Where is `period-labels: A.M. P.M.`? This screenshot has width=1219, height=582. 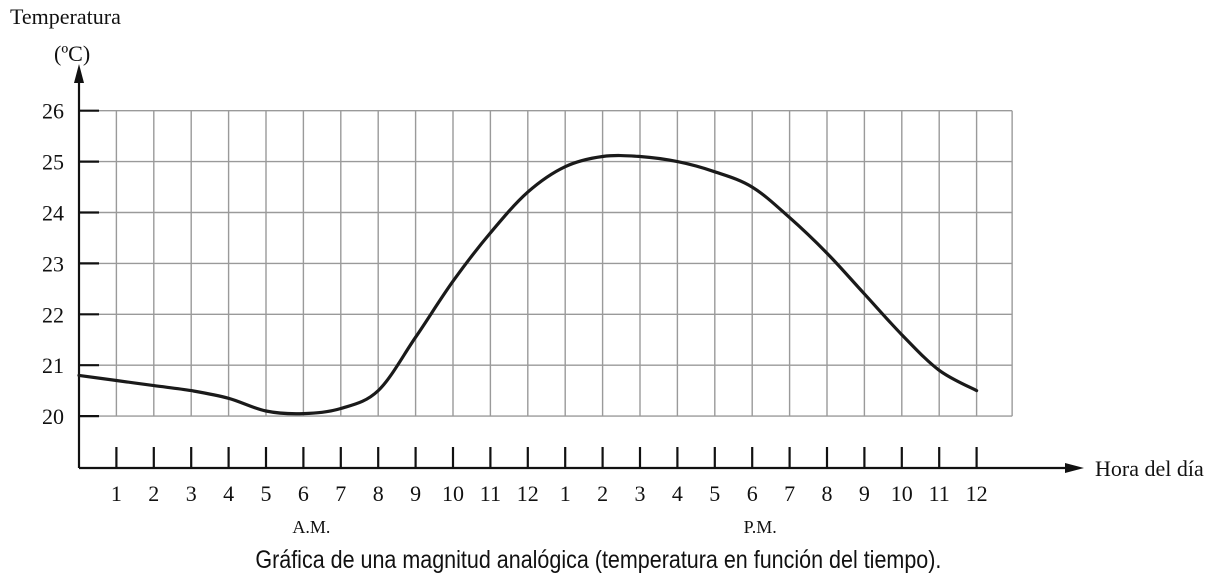 period-labels: A.M. P.M. is located at coordinates (534, 527).